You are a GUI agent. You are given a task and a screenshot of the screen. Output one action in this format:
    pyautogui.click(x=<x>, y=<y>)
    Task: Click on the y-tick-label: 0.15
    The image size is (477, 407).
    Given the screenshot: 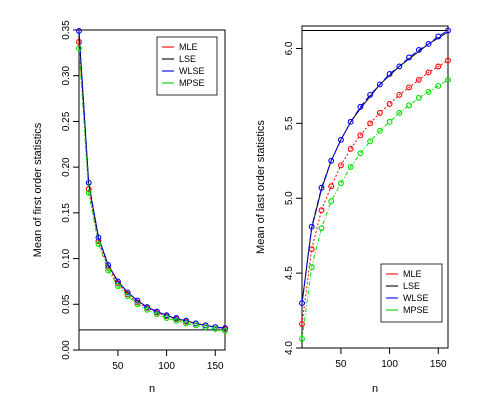 What is the action you would take?
    pyautogui.click(x=66, y=213)
    